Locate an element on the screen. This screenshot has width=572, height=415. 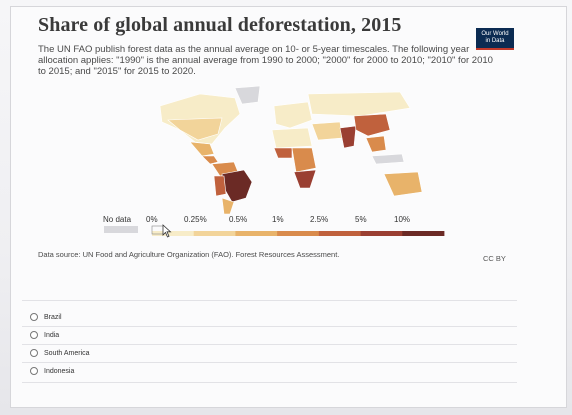
region-indonesia is located at coordinates (388, 159).